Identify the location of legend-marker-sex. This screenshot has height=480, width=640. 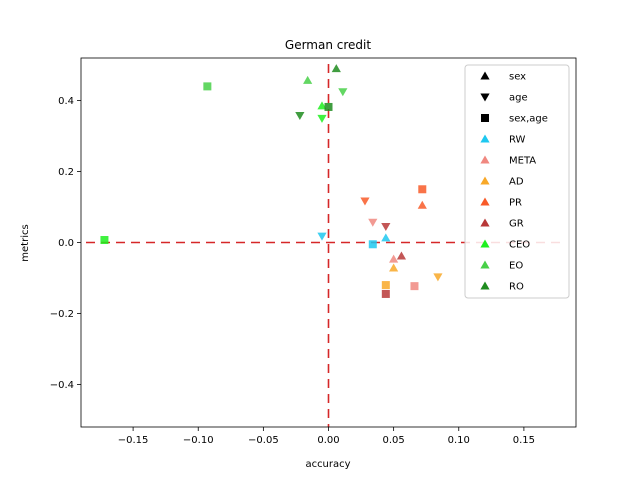
(485, 75).